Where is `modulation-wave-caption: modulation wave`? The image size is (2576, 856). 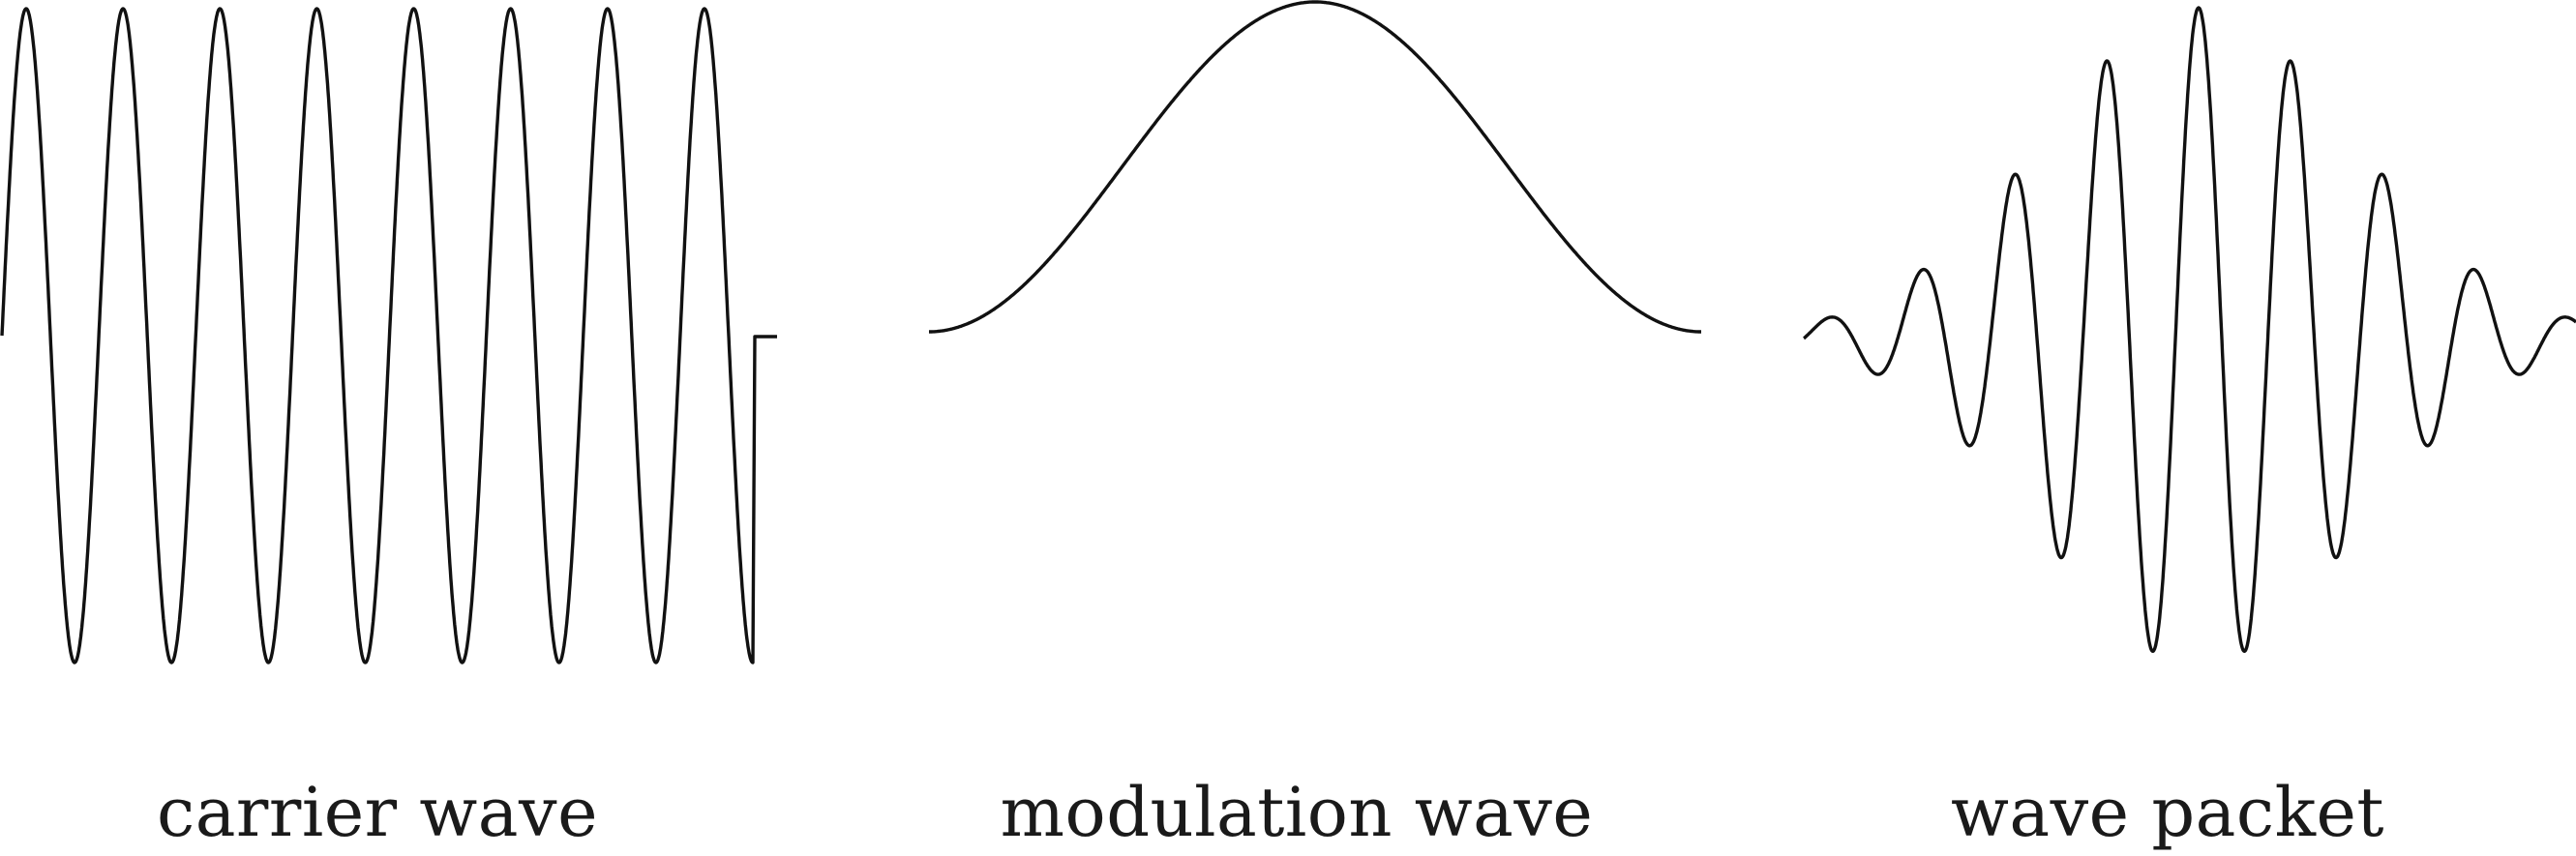
modulation-wave-caption: modulation wave is located at coordinates (1297, 812).